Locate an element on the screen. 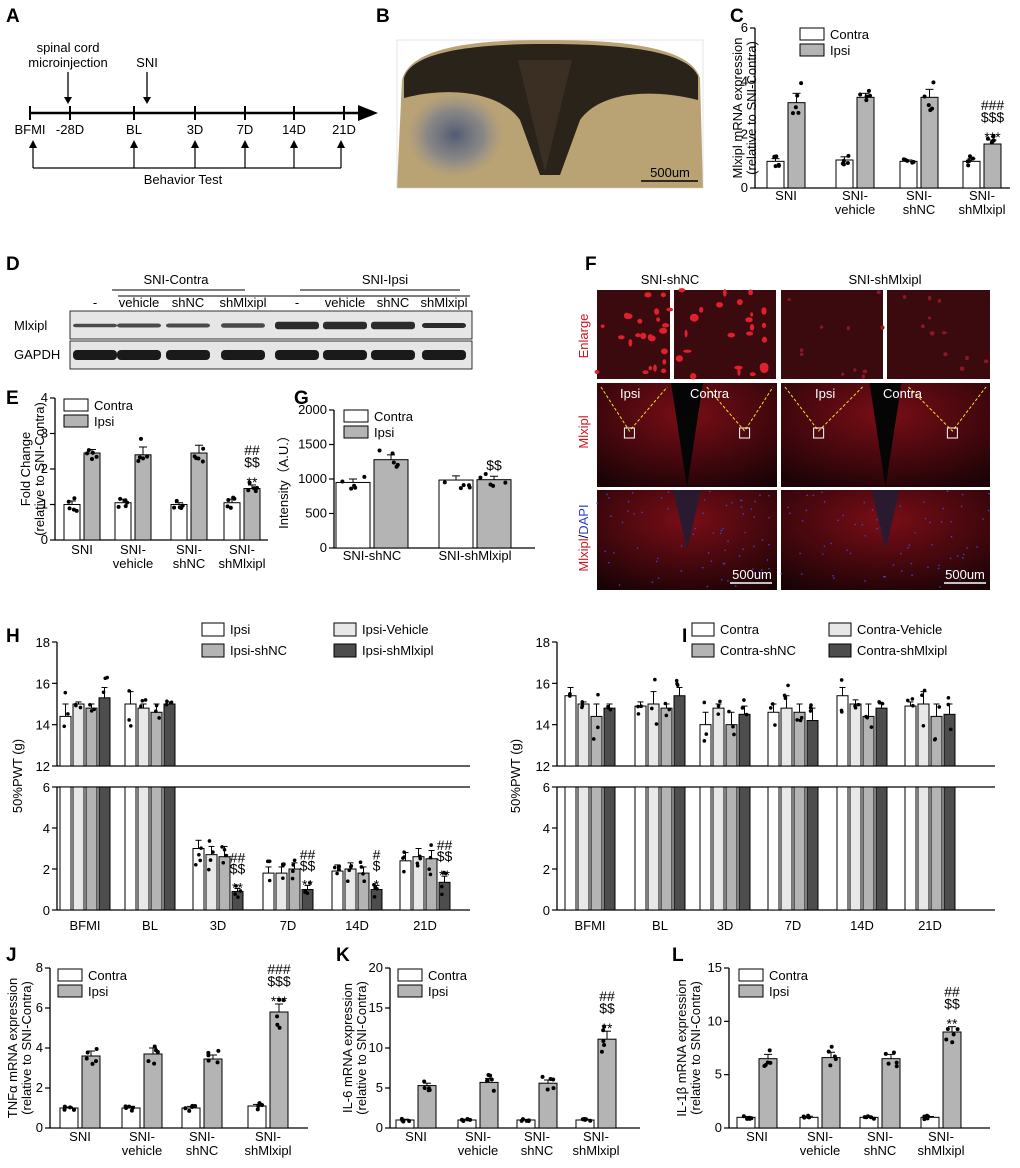 Image resolution: width=1020 pixels, height=1168 pixels. legend-label-1: Ipsi is located at coordinates (384, 432).